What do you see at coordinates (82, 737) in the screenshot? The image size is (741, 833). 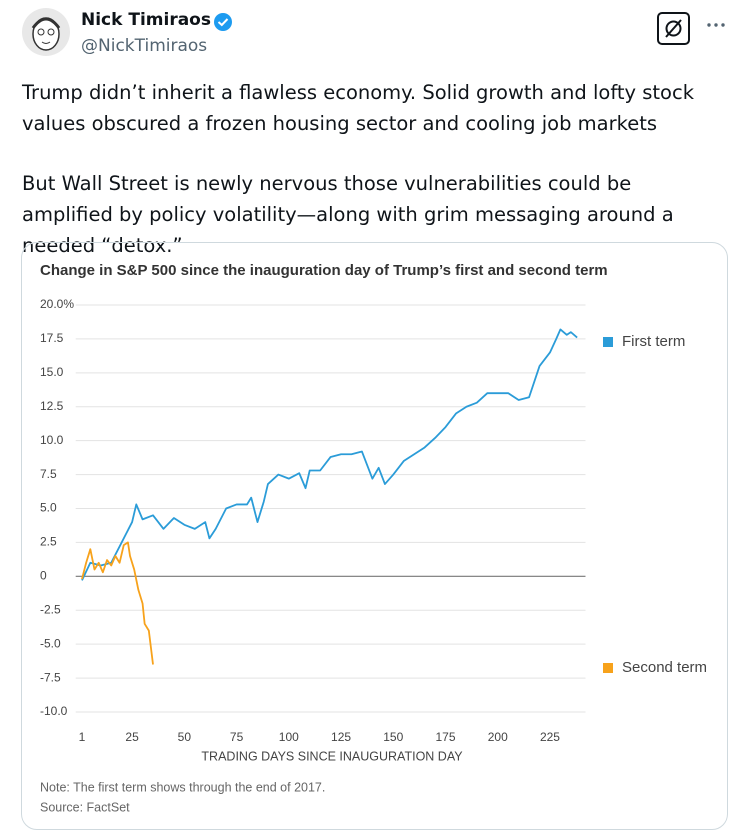 I see `x-tick-label: 1` at bounding box center [82, 737].